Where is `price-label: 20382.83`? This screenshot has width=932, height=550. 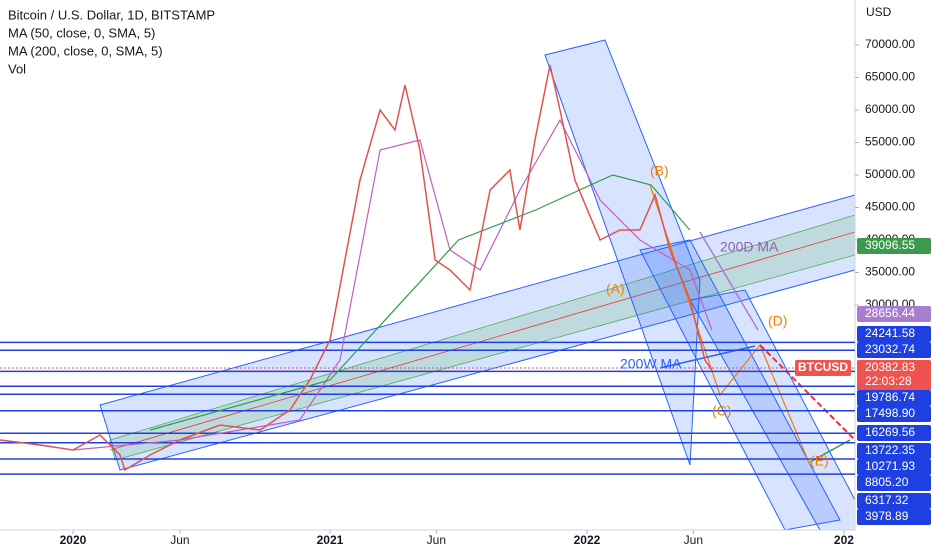
price-label: 20382.83 is located at coordinates (890, 367).